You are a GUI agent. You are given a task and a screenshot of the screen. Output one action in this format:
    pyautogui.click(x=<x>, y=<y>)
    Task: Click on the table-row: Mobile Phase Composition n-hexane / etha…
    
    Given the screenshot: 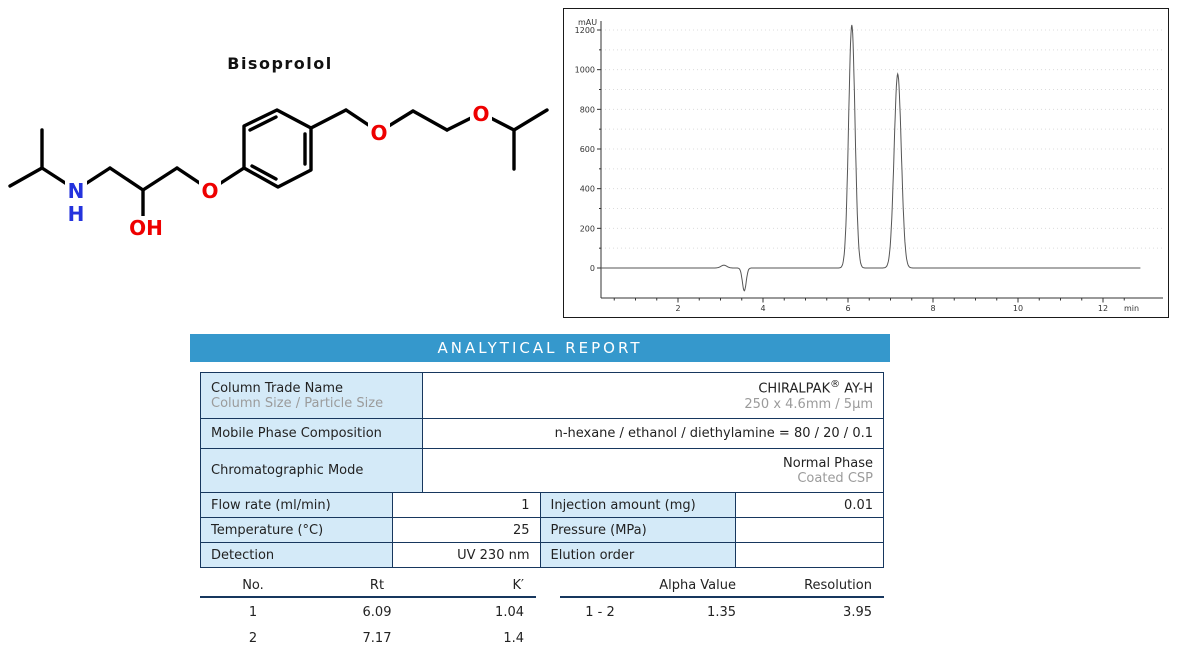 What is the action you would take?
    pyautogui.click(x=542, y=433)
    